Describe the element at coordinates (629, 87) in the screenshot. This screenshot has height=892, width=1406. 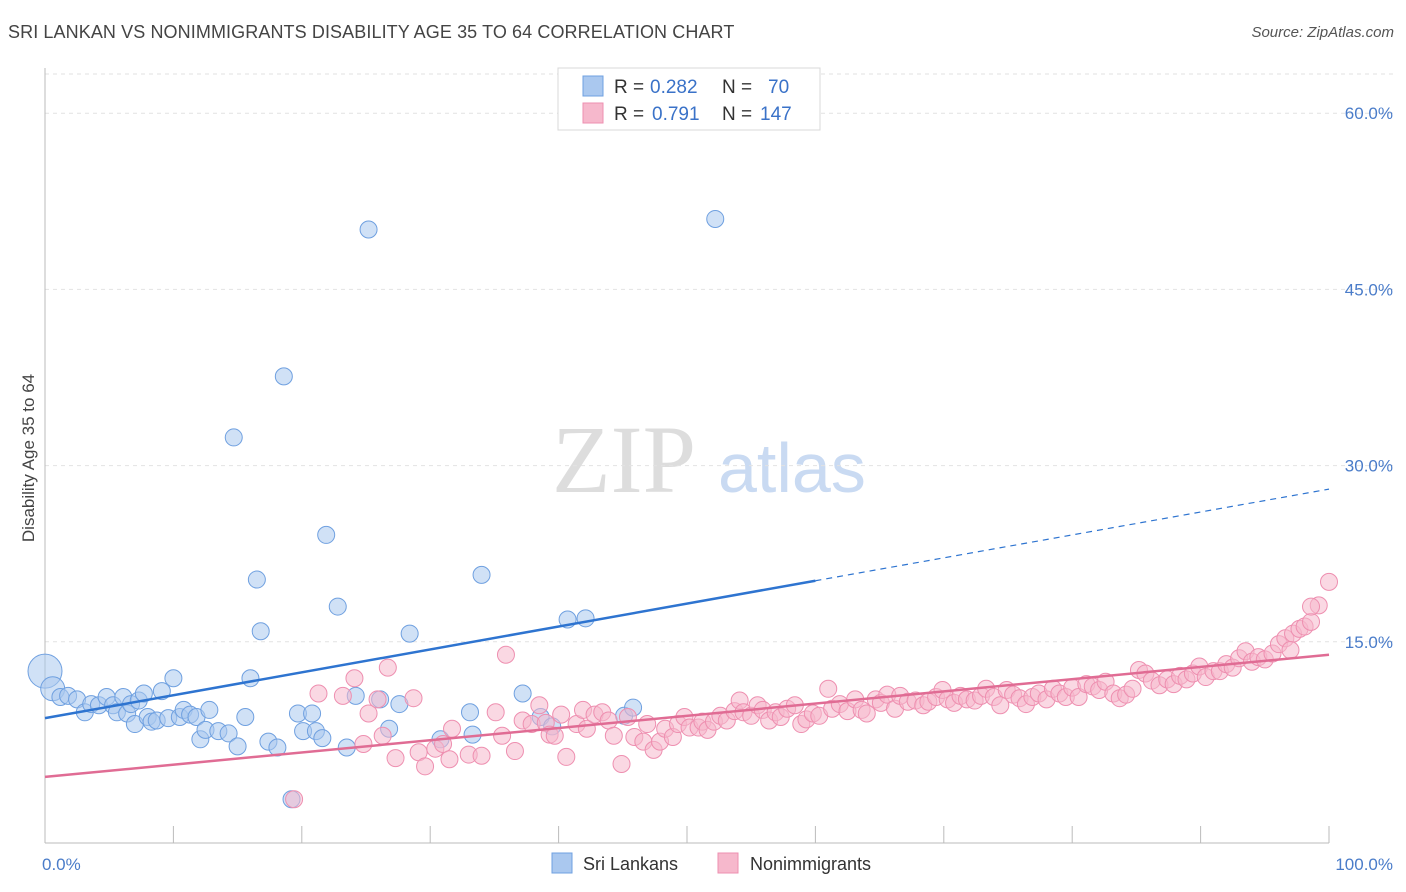
I see `legend-r-label-1: R =` at that location.